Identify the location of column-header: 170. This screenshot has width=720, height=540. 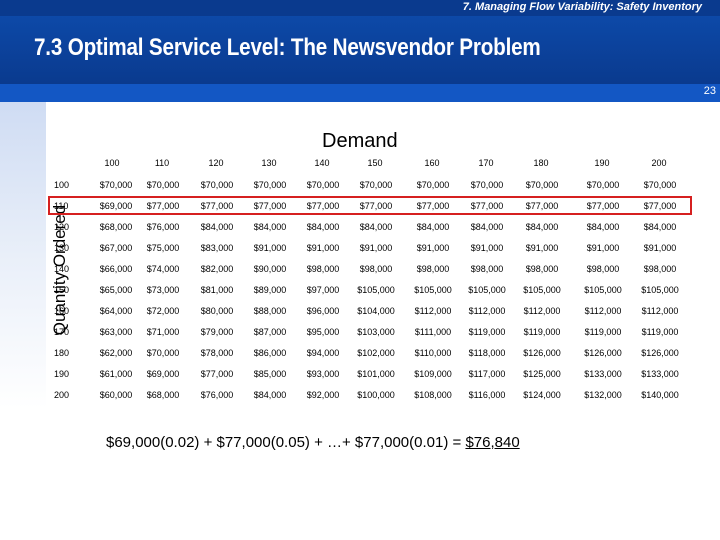
(486, 163).